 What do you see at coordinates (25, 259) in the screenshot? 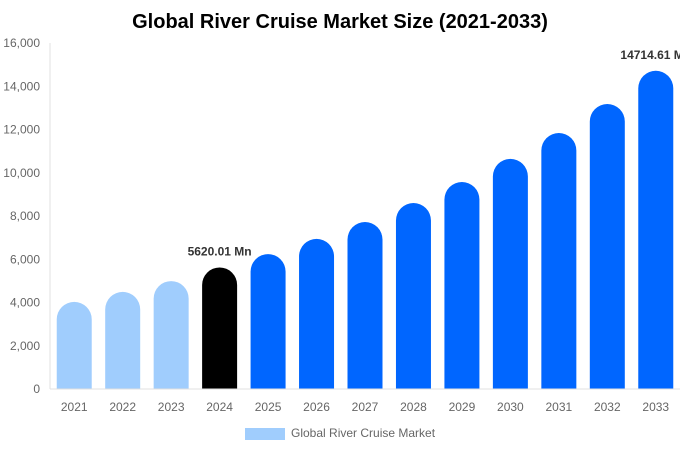
I see `y-tick-label: 6,000` at bounding box center [25, 259].